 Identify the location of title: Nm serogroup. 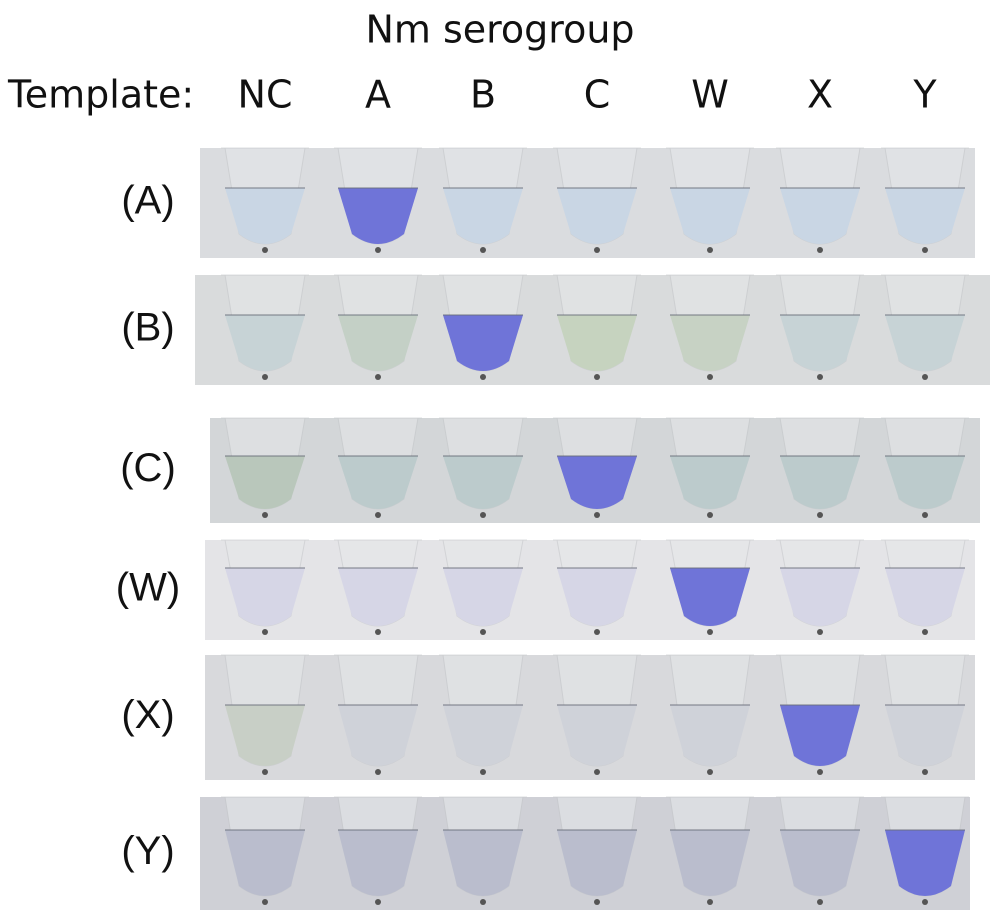
(499, 30).